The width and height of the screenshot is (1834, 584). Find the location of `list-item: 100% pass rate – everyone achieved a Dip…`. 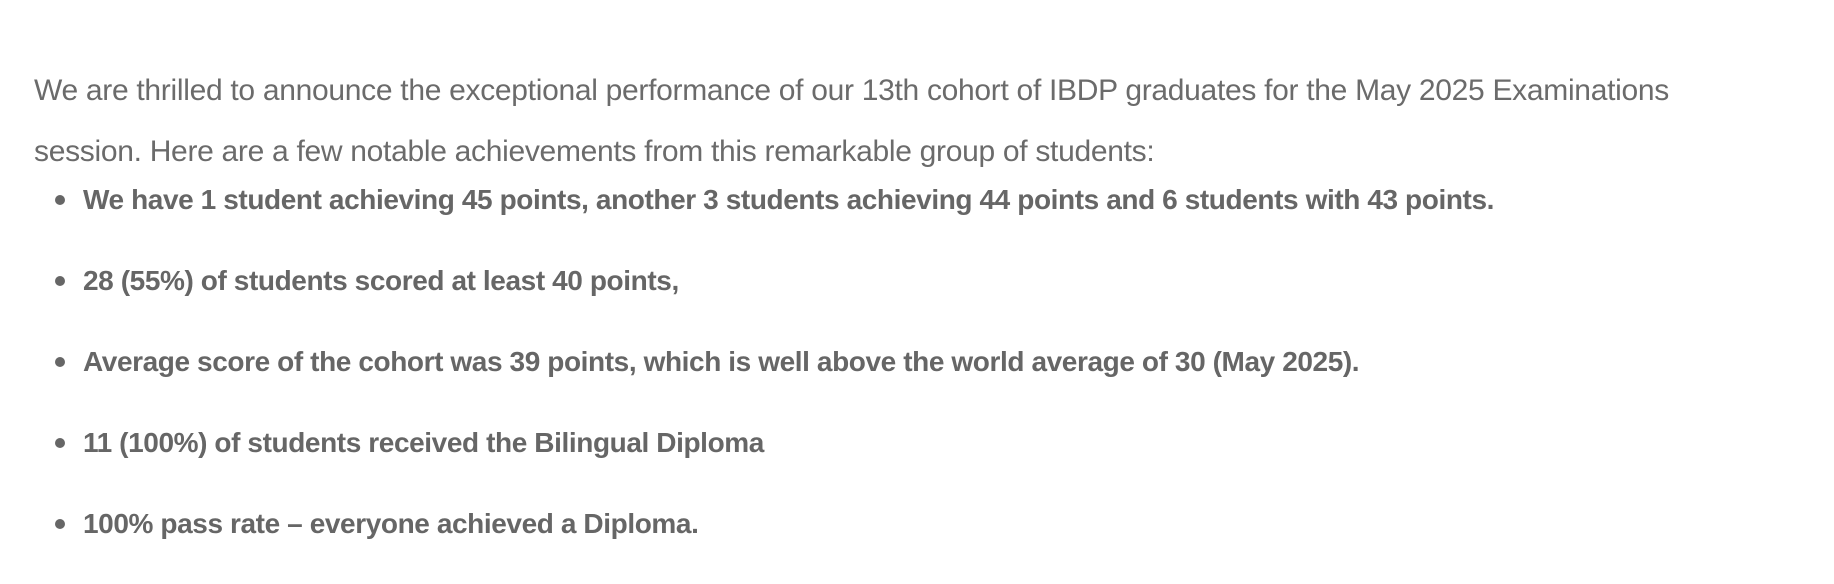

list-item: 100% pass rate – everyone achieved a Dip… is located at coordinates (747, 542).